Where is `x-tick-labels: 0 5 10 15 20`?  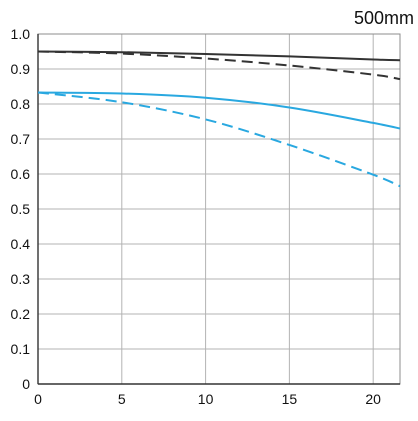 x-tick-labels: 0 5 10 15 20 is located at coordinates (207, 399).